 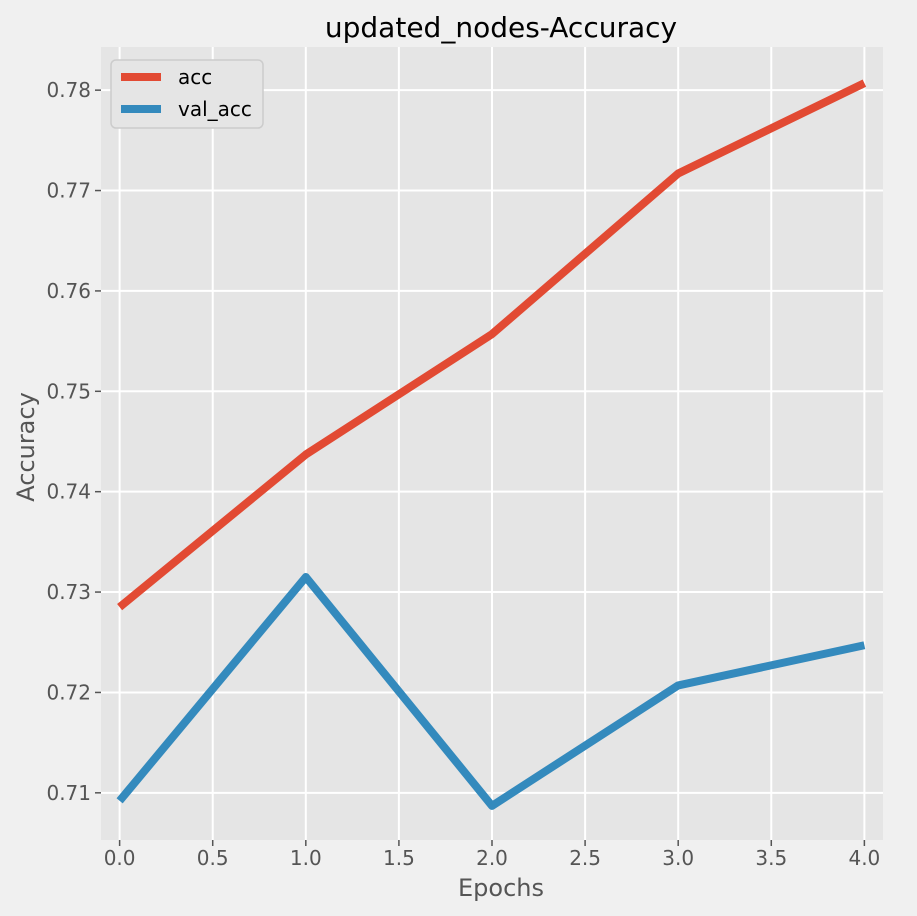 I want to click on x-tick-label: 2.5, so click(x=585, y=858).